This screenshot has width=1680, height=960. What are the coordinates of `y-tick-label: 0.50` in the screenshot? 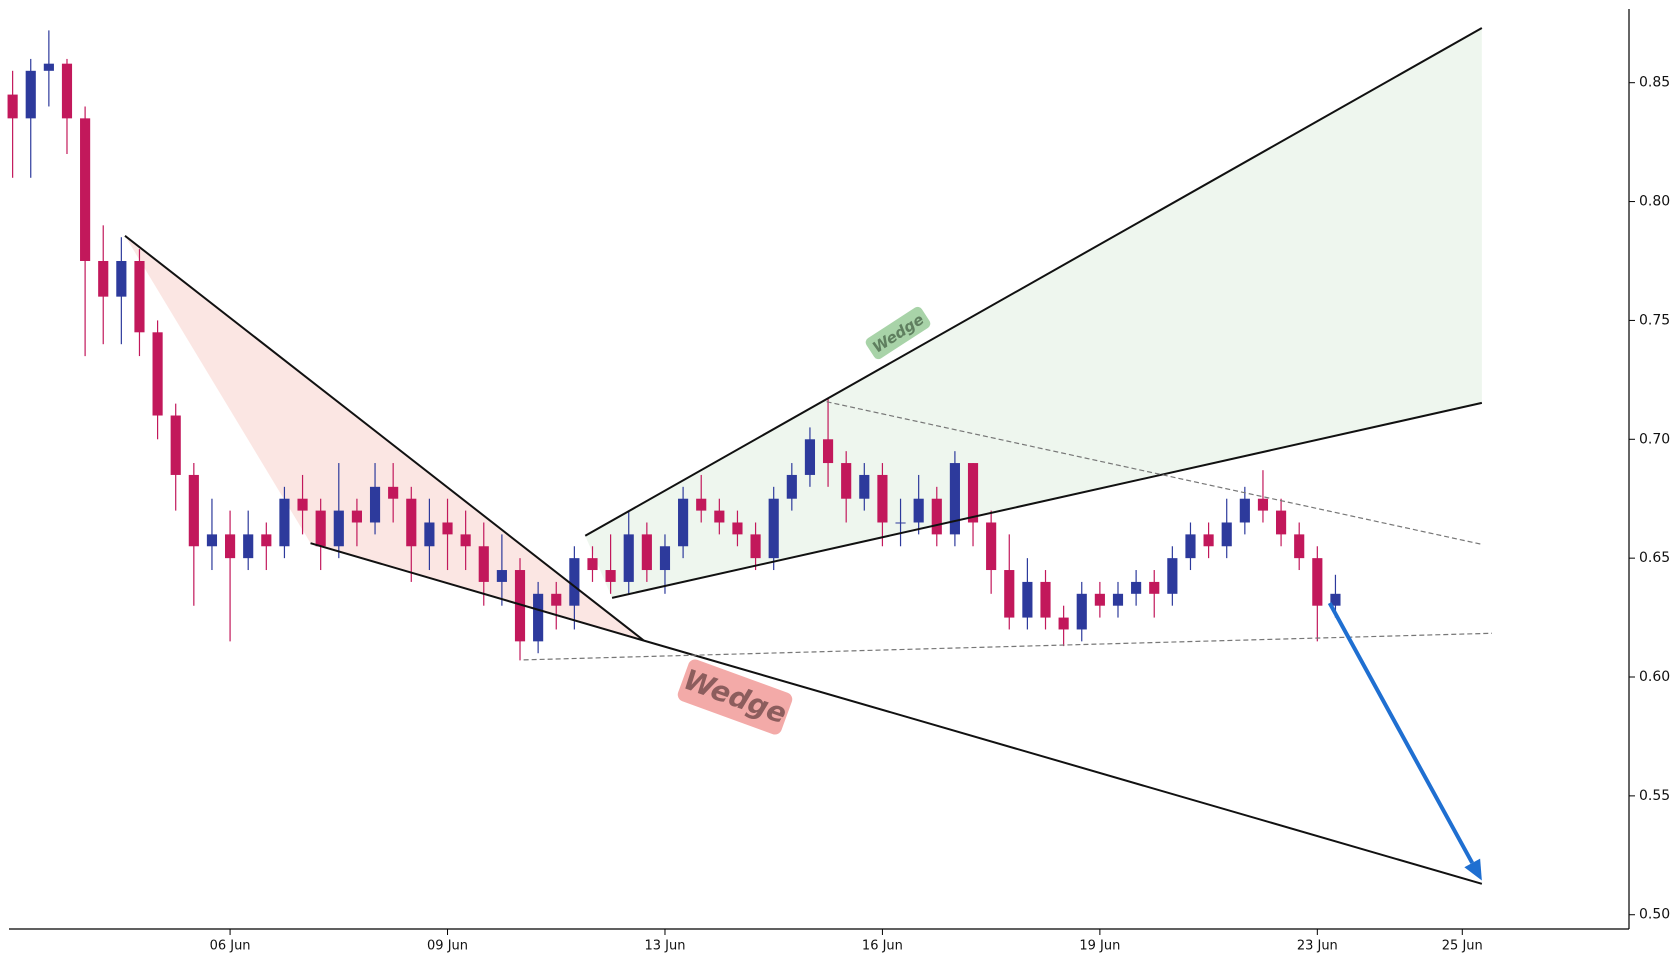 It's located at (1654, 915).